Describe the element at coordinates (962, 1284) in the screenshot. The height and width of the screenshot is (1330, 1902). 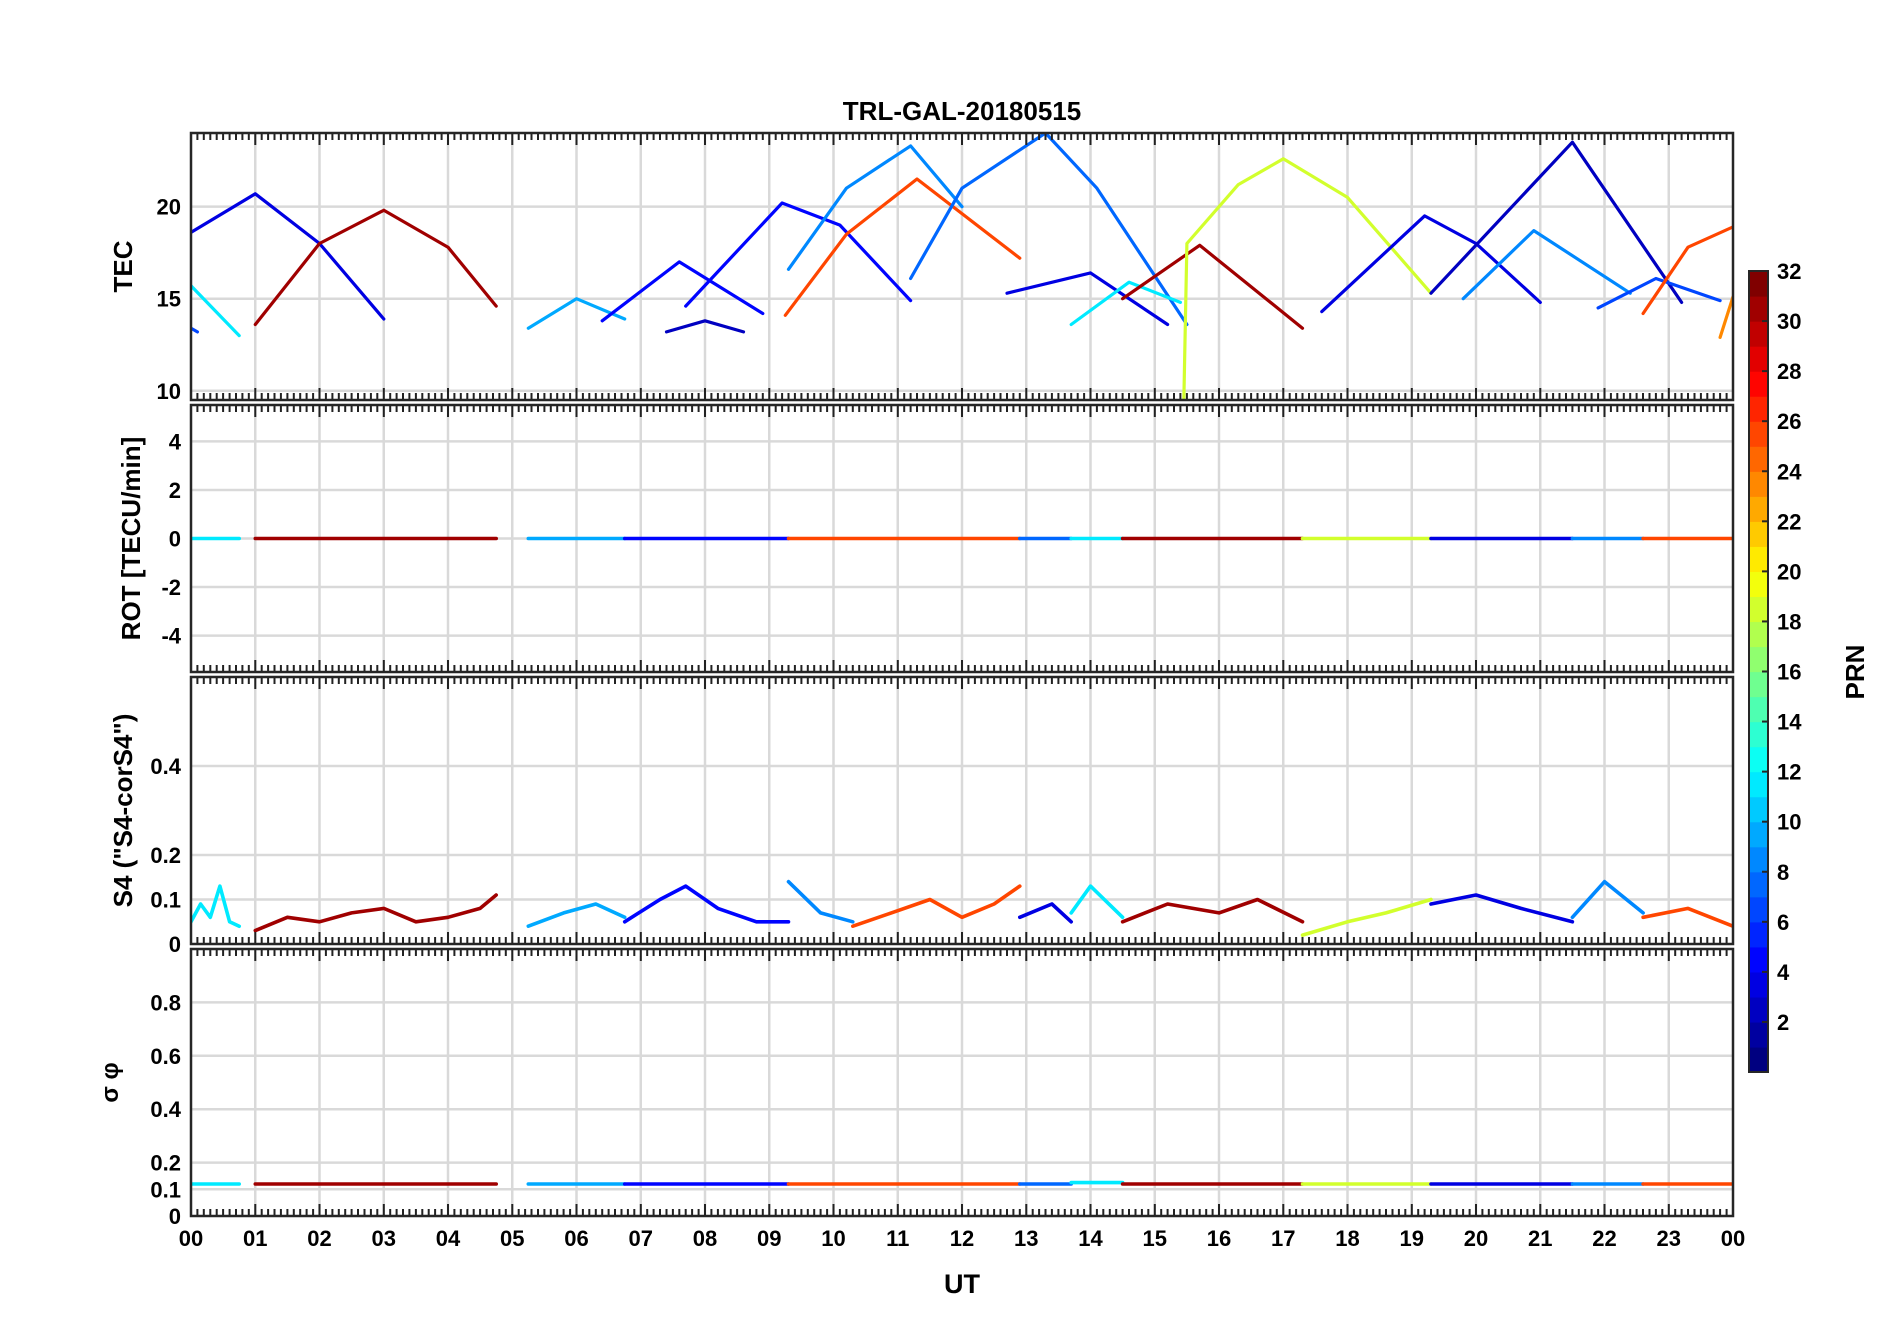
I see `x-axis-label: UT` at that location.